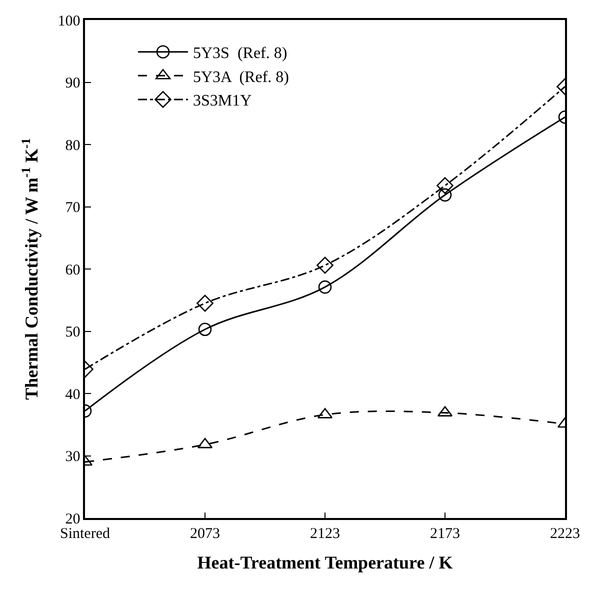 The image size is (592, 593). Describe the element at coordinates (72, 457) in the screenshot. I see `y-tick-label: 30` at that location.